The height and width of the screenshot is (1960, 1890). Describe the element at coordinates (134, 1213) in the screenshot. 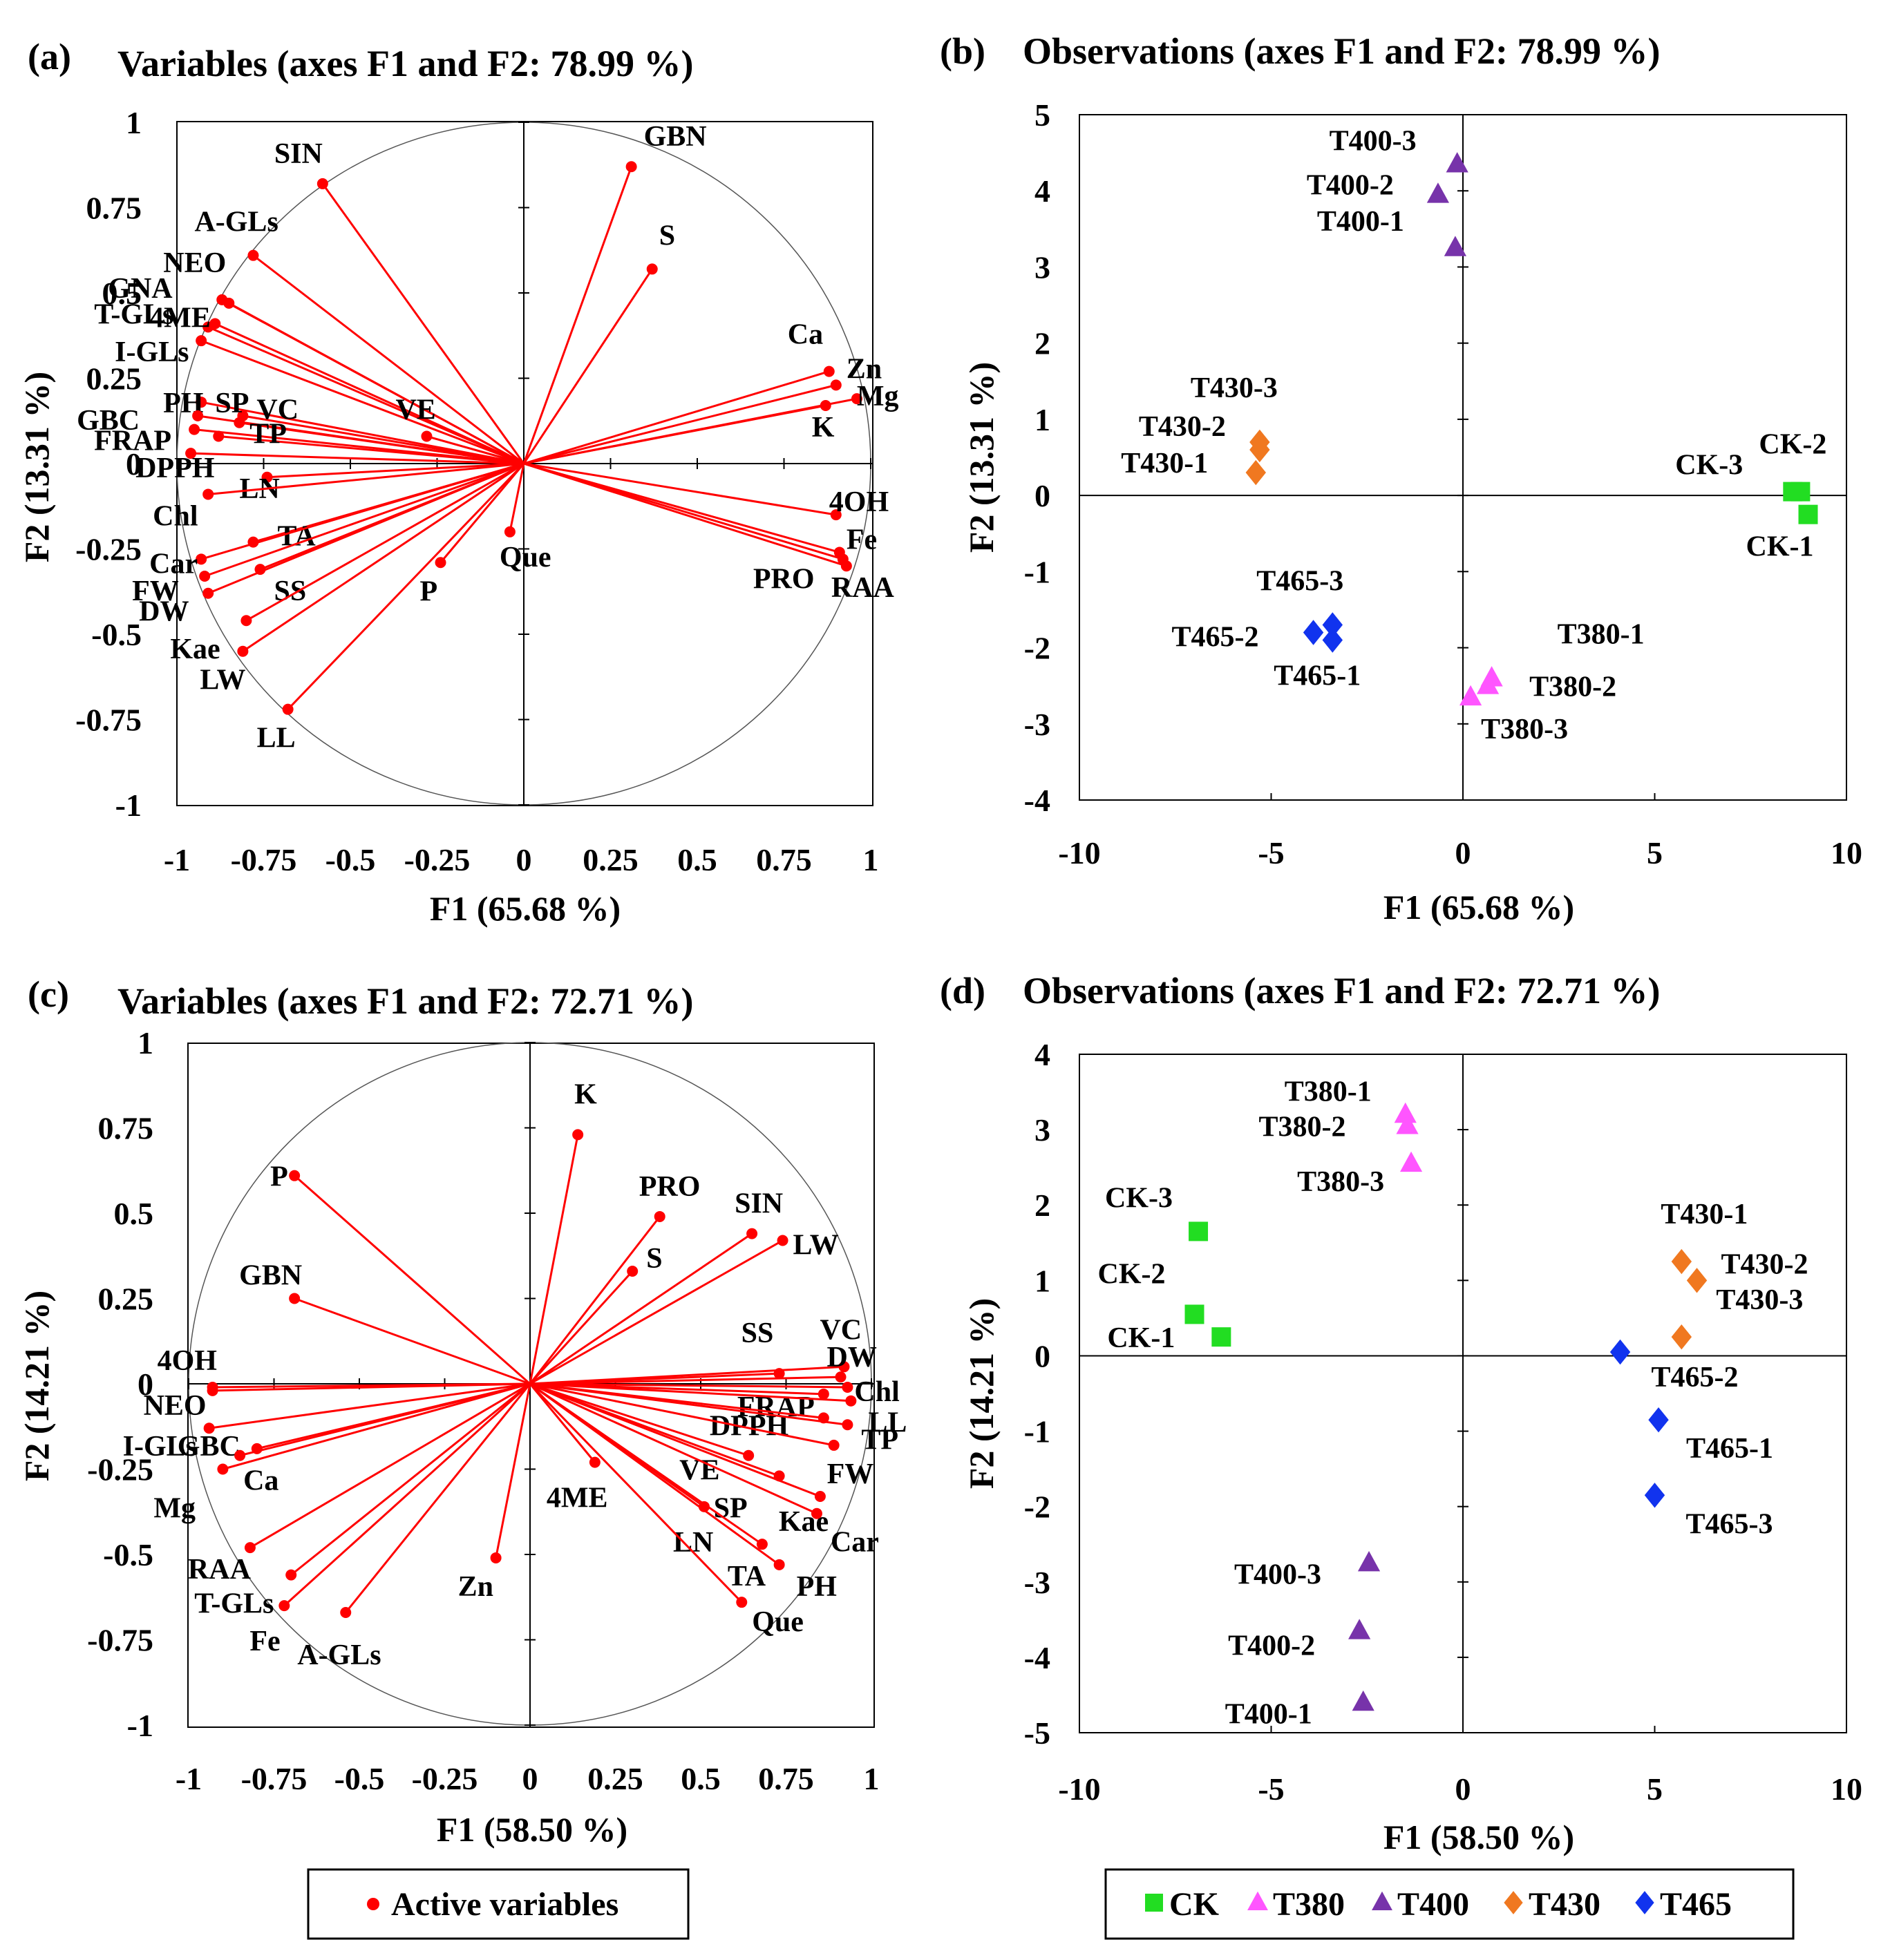

I see `panel-c-ytick-label: 0.5` at that location.